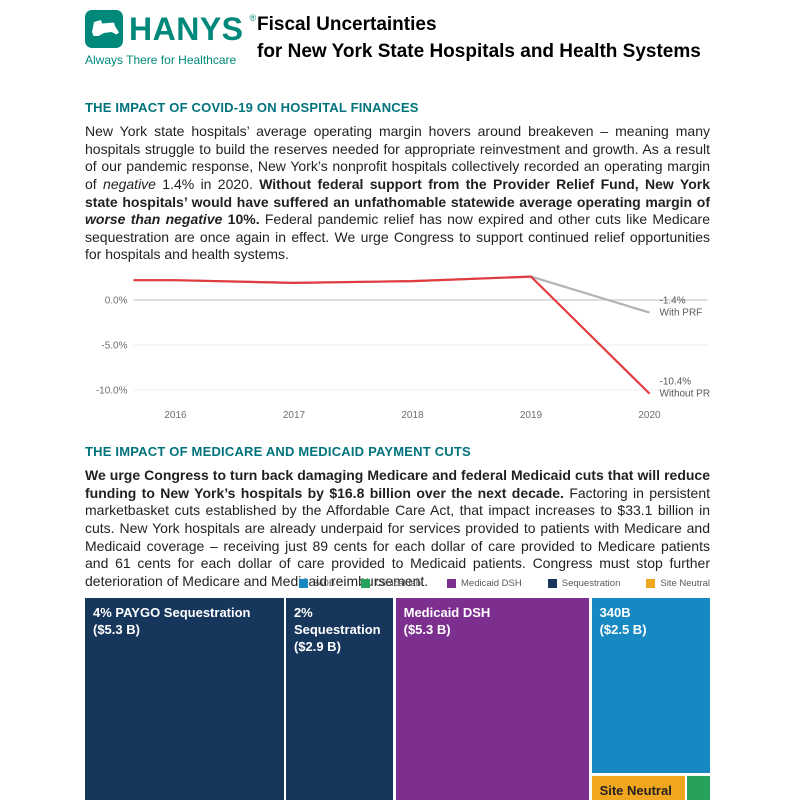 The width and height of the screenshot is (800, 800). I want to click on treemap-block-site-neutral: Site Neutral($0.6 B), so click(638, 788).